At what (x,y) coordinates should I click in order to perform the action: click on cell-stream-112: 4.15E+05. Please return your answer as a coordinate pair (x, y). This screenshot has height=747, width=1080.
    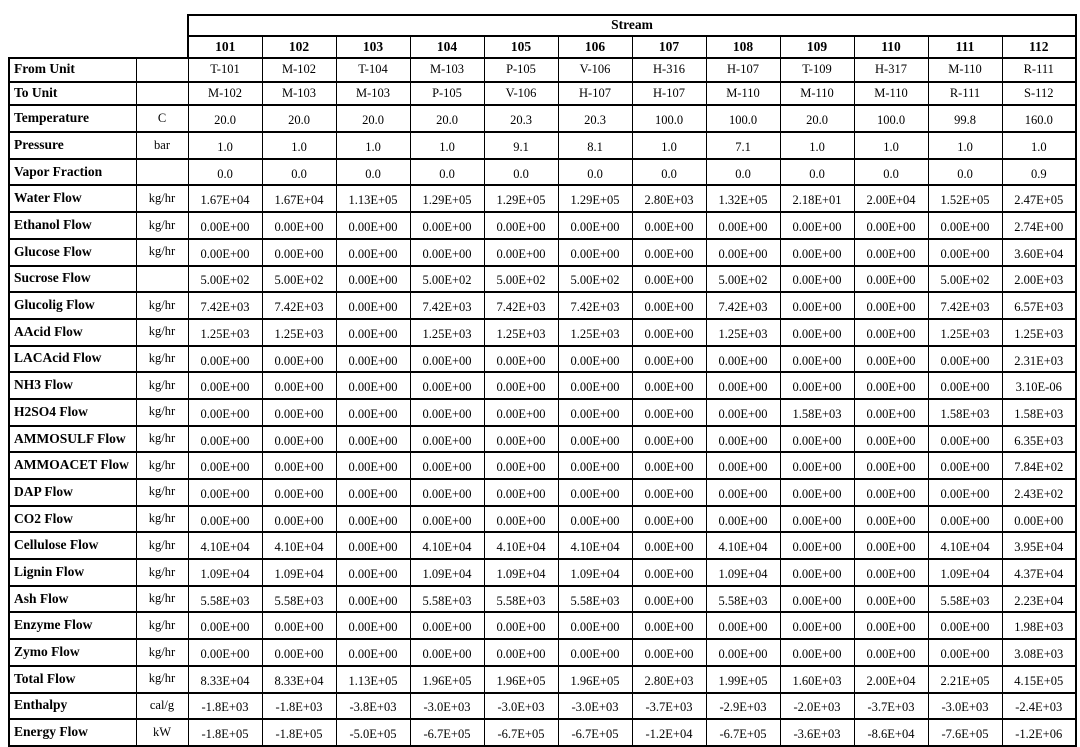
    Looking at the image, I should click on (1039, 679).